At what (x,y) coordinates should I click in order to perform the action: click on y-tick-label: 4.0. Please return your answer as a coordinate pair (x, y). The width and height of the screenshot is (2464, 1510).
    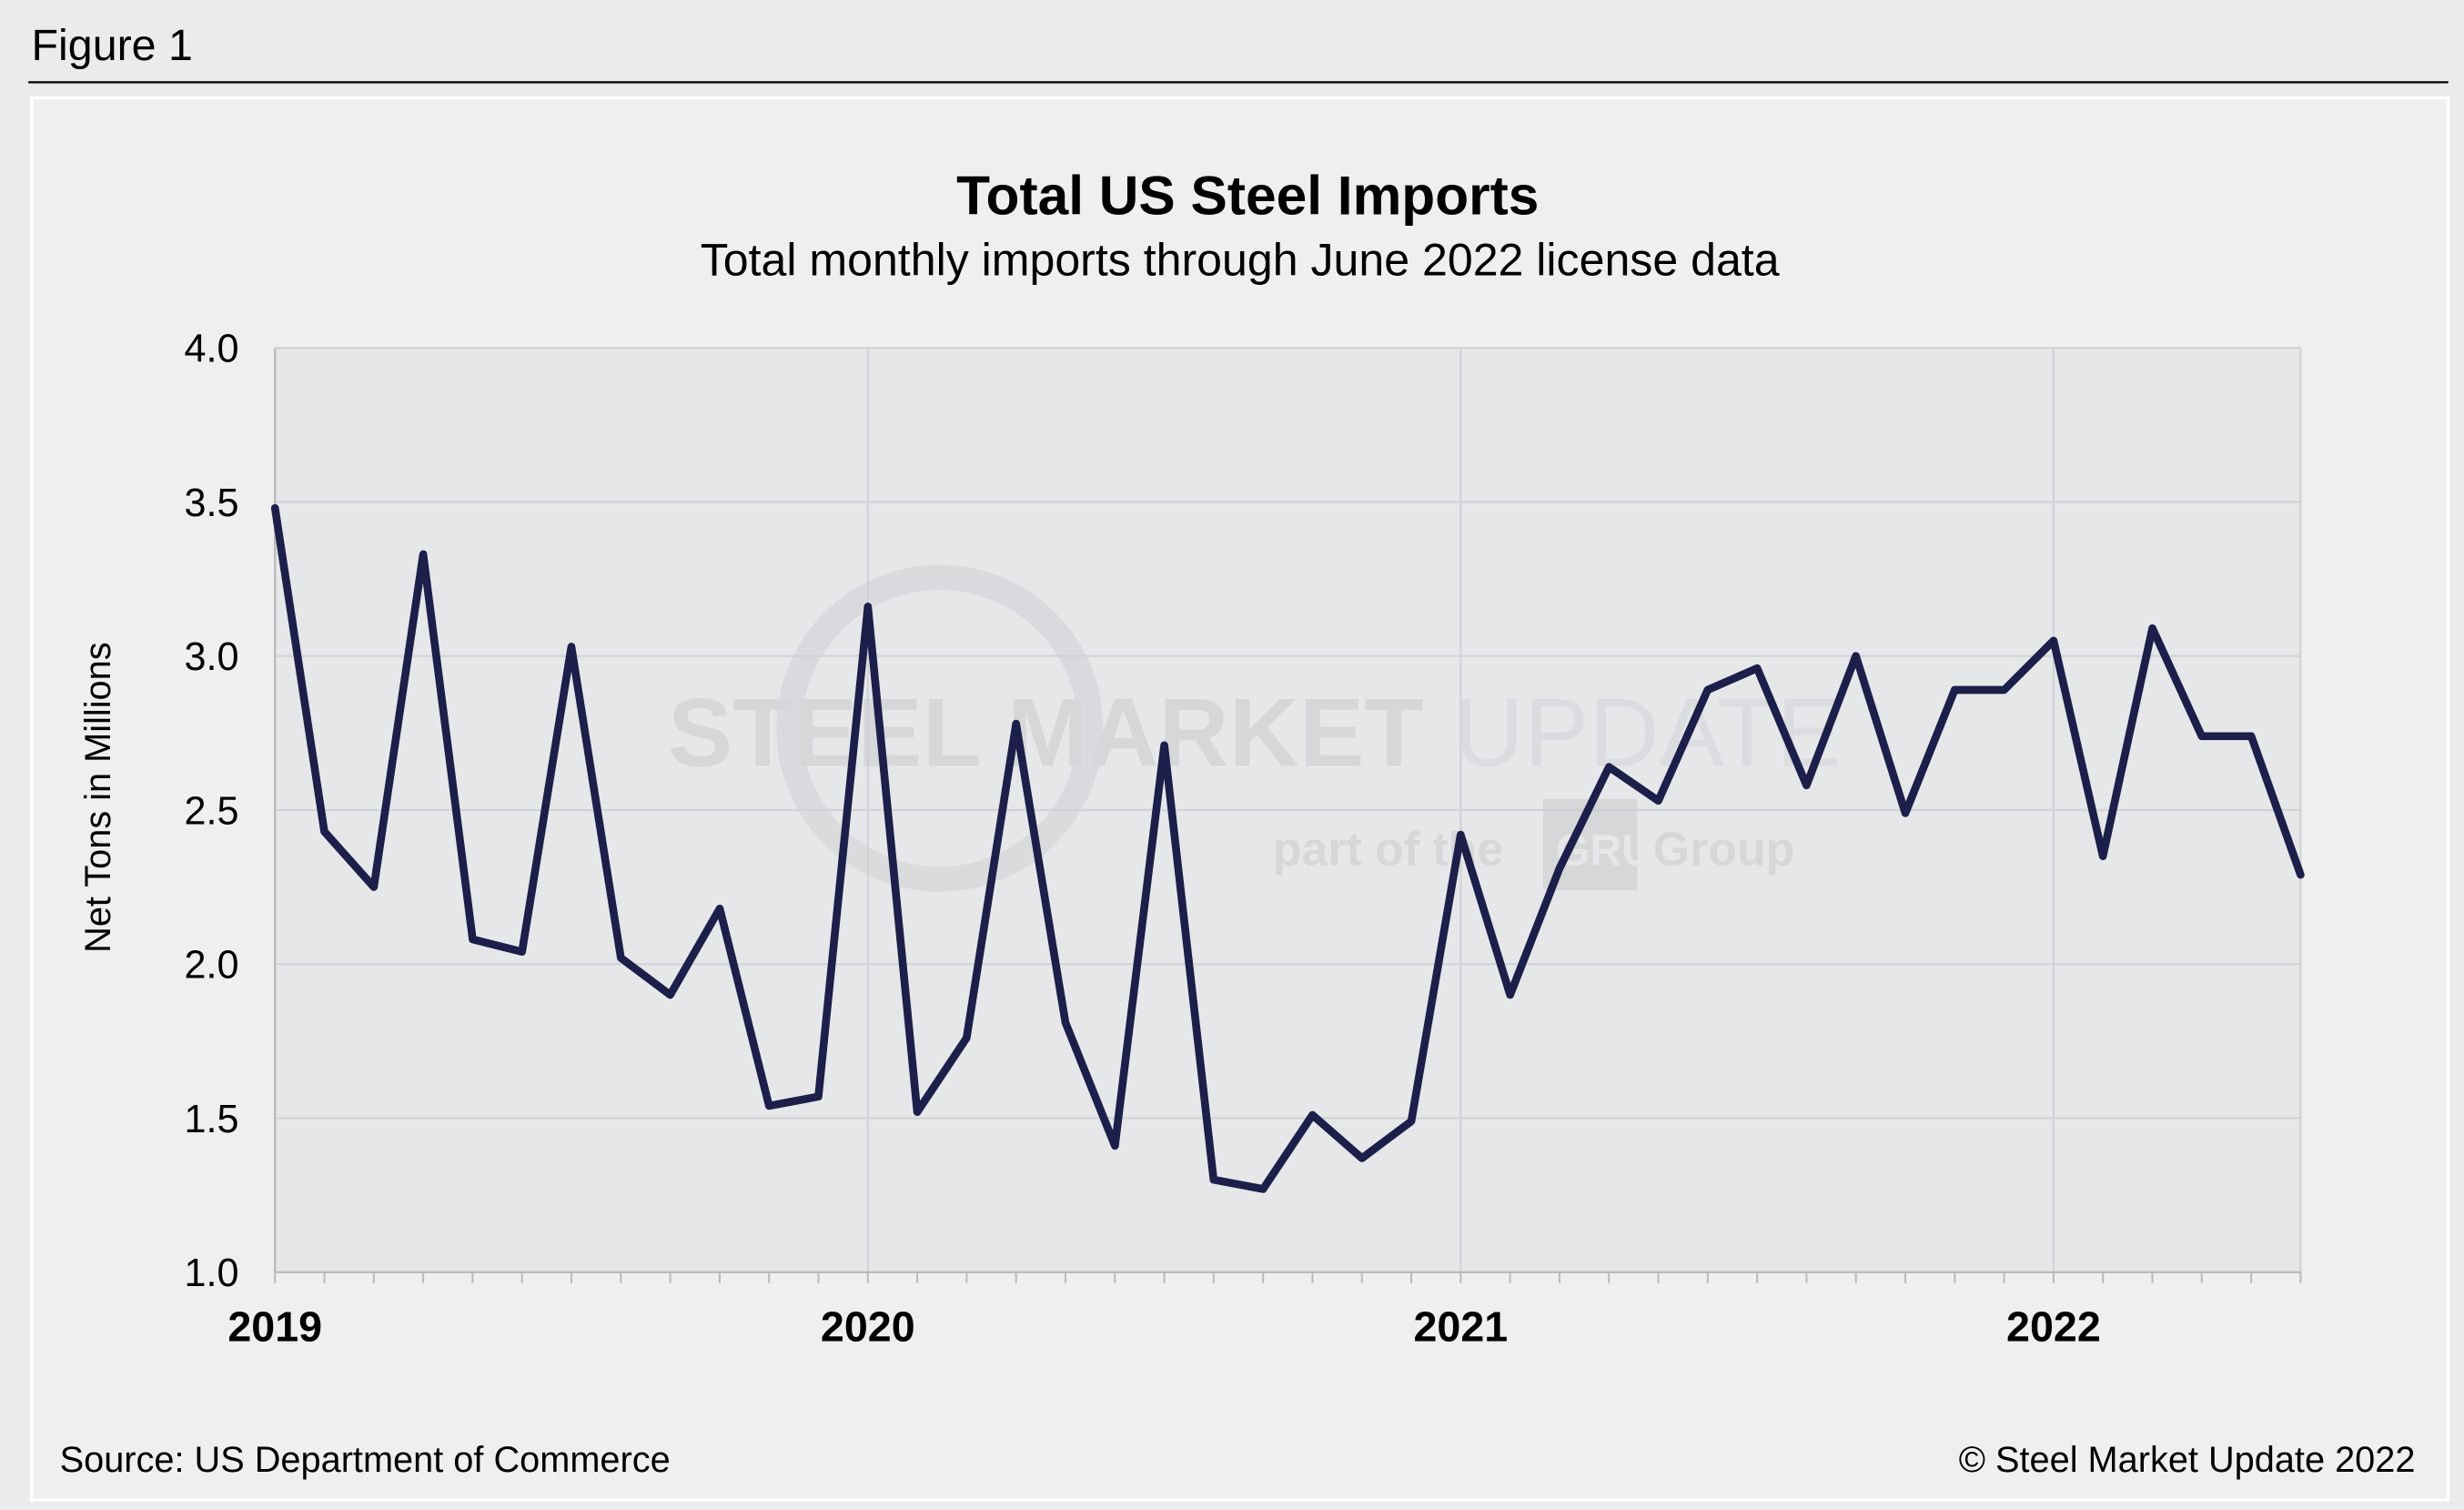
    Looking at the image, I should click on (212, 349).